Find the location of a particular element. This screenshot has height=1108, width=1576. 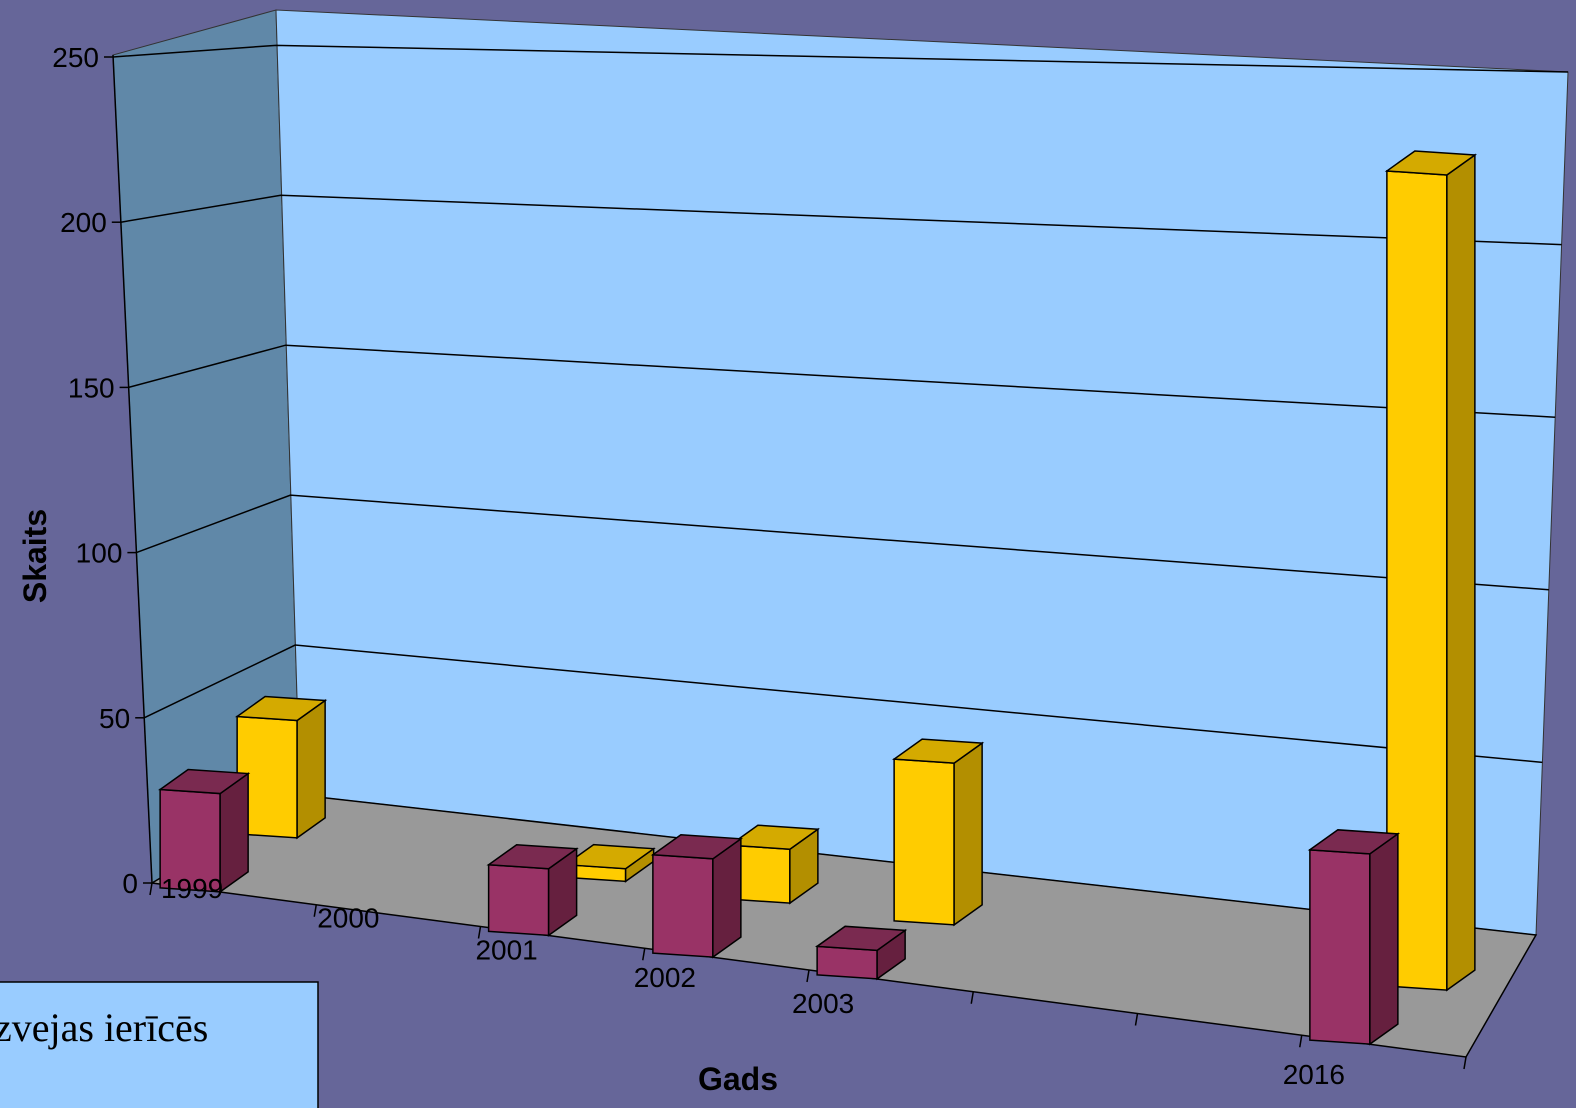

x-tick-label: 2016 is located at coordinates (1314, 1074).